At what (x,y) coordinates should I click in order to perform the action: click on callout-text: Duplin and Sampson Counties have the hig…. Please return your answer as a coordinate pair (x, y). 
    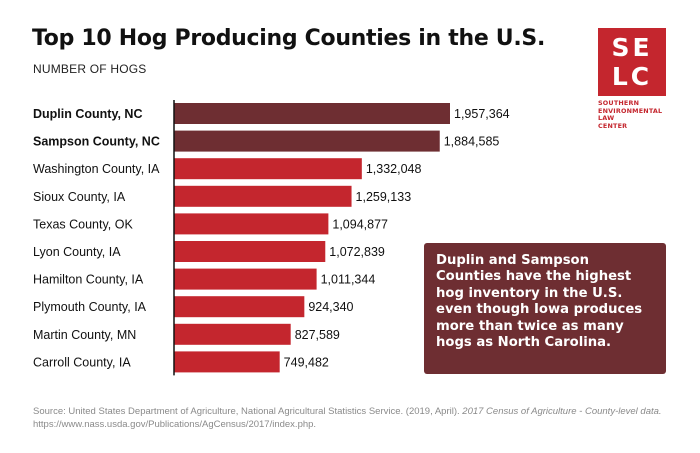
    Looking at the image, I should click on (539, 302).